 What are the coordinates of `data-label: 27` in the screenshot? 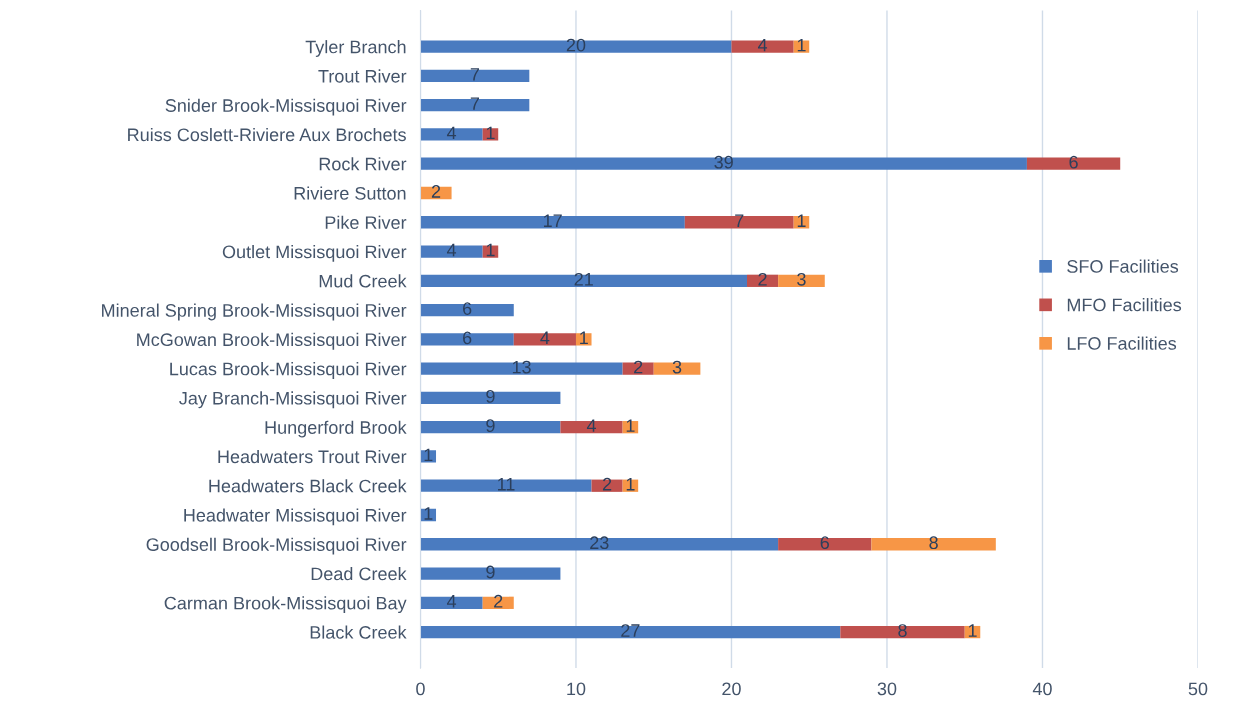 It's located at (630, 630).